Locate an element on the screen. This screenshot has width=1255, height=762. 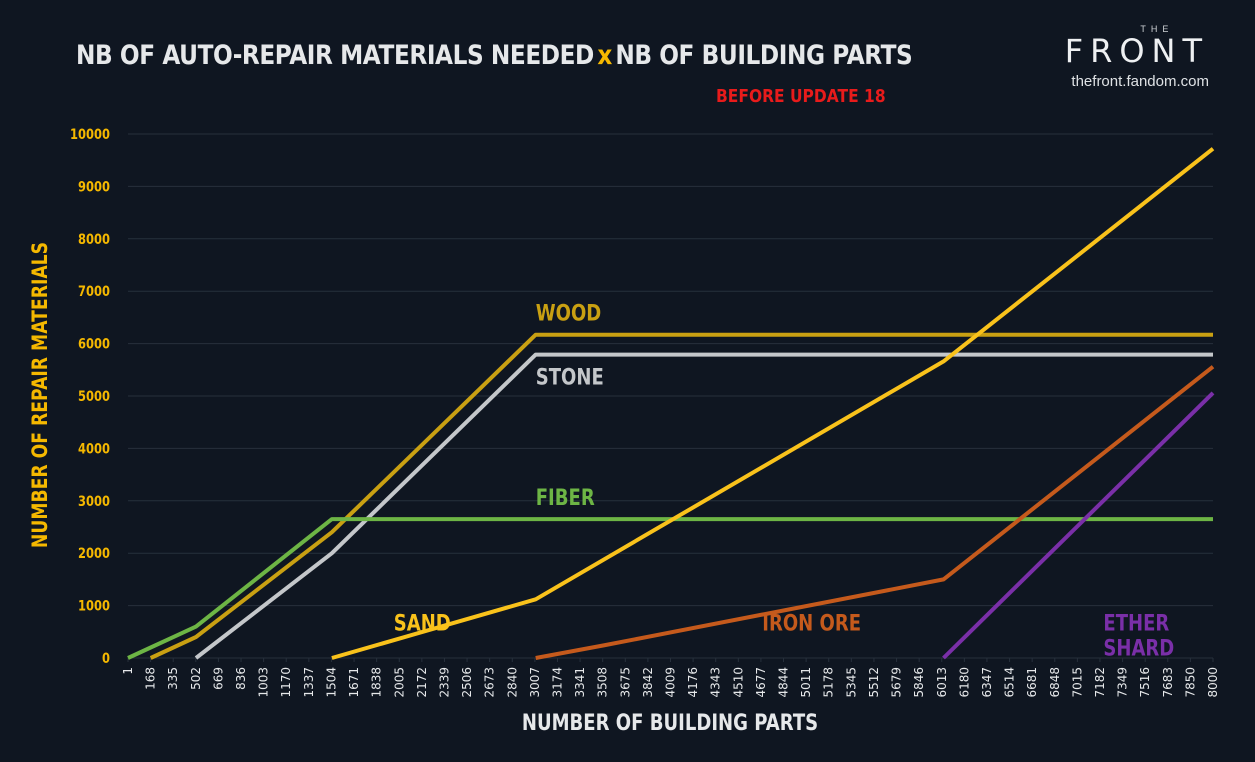
x-tick-label: 4343 is located at coordinates (716, 682).